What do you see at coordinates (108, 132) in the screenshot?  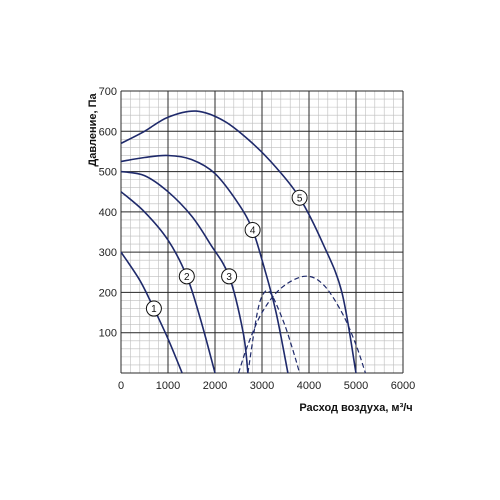 I see `y-tick-label: 600` at bounding box center [108, 132].